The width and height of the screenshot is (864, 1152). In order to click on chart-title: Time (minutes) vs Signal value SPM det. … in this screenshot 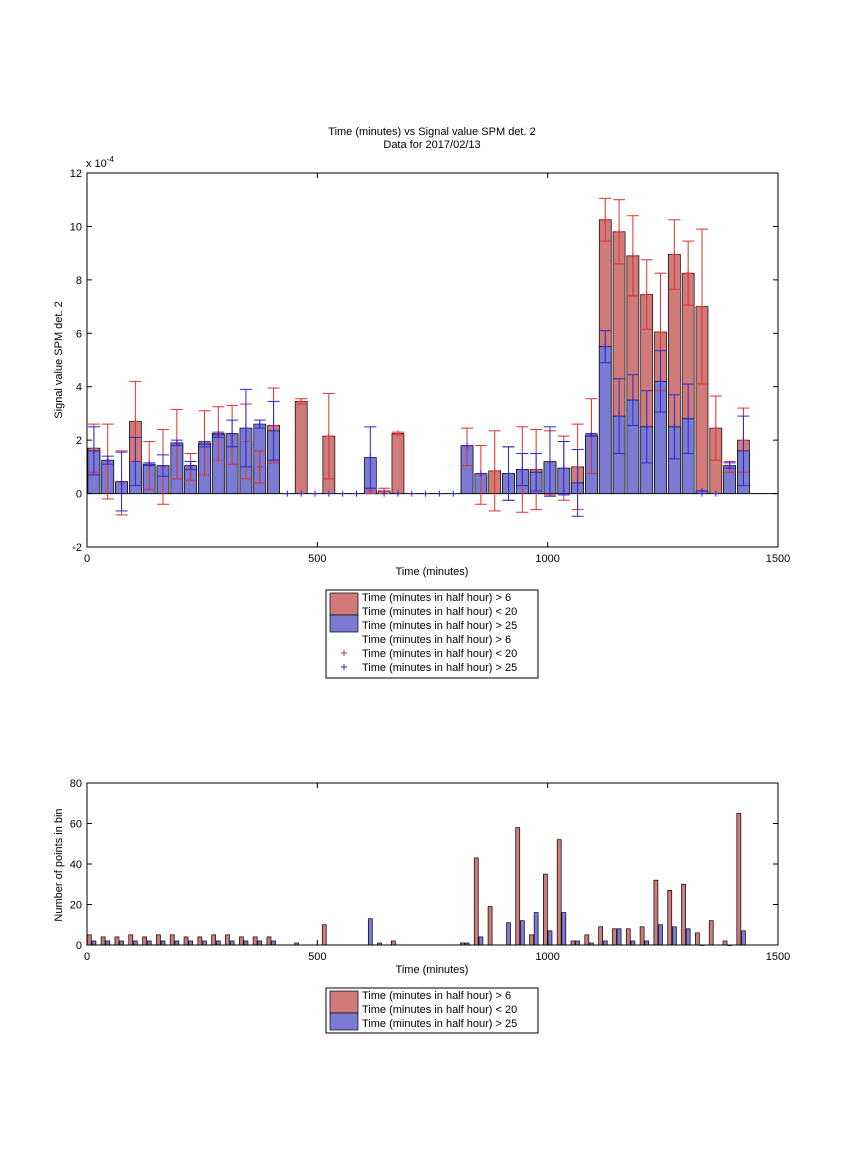, I will do `click(431, 132)`.